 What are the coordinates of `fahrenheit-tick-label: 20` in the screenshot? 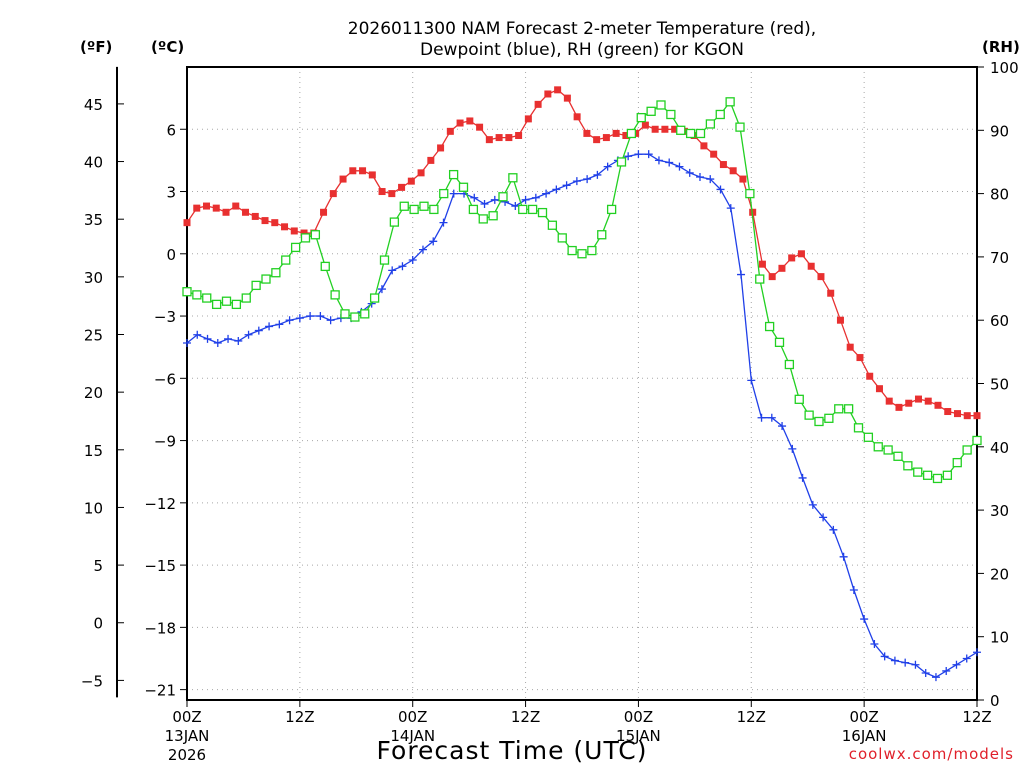 It's located at (93, 393).